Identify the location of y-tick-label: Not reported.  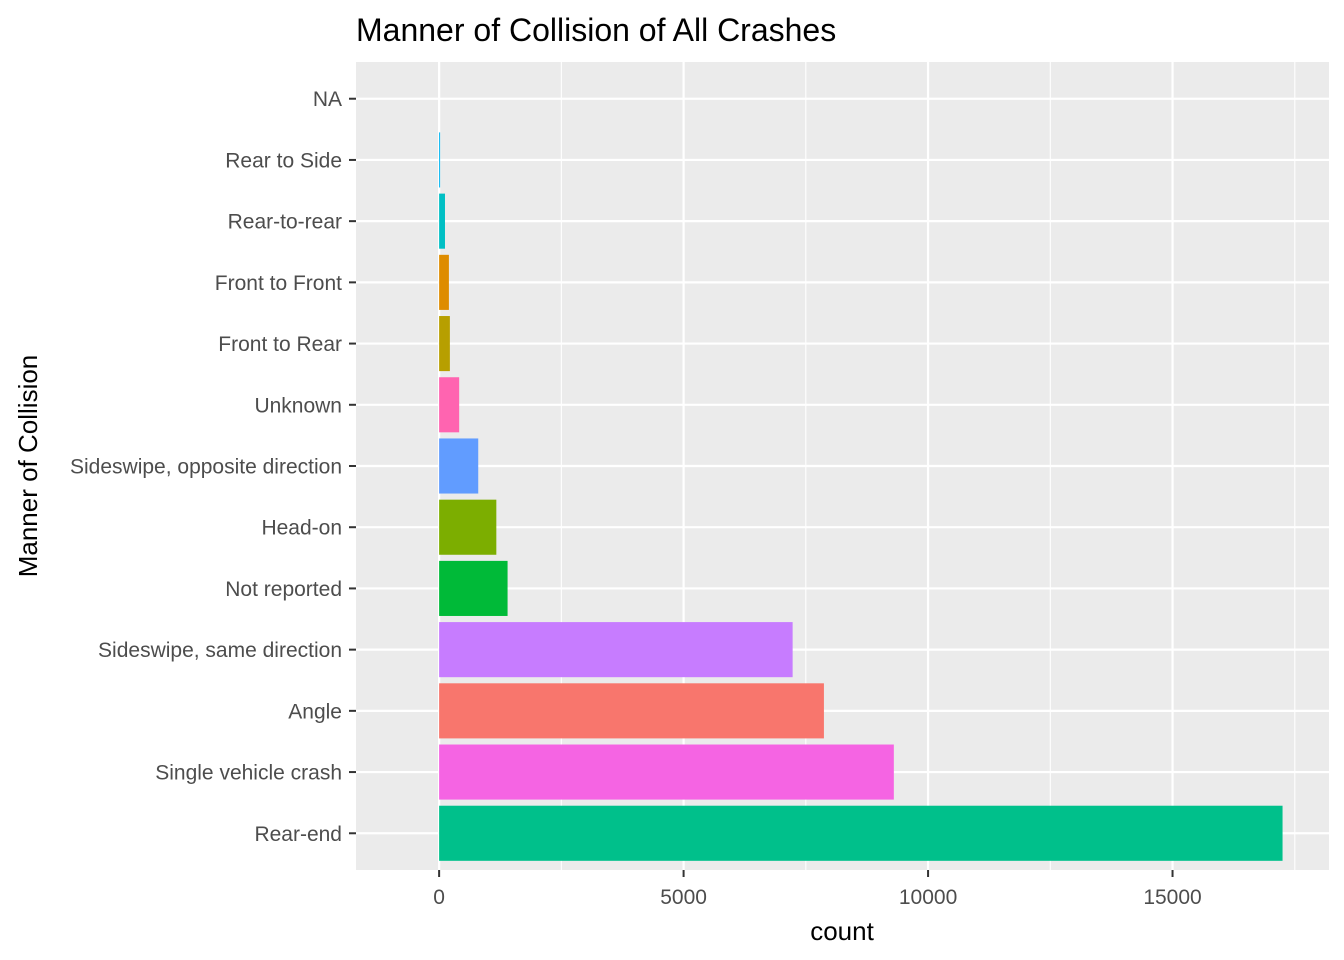
(283, 589).